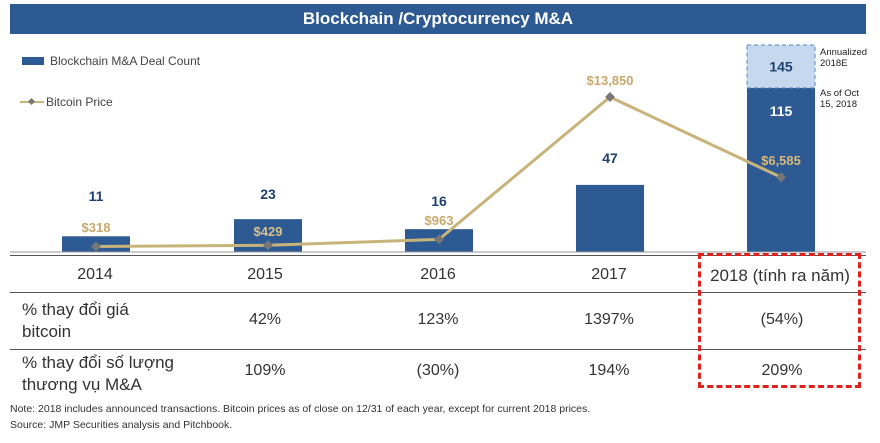  I want to click on legend-line-swatch, so click(32, 102).